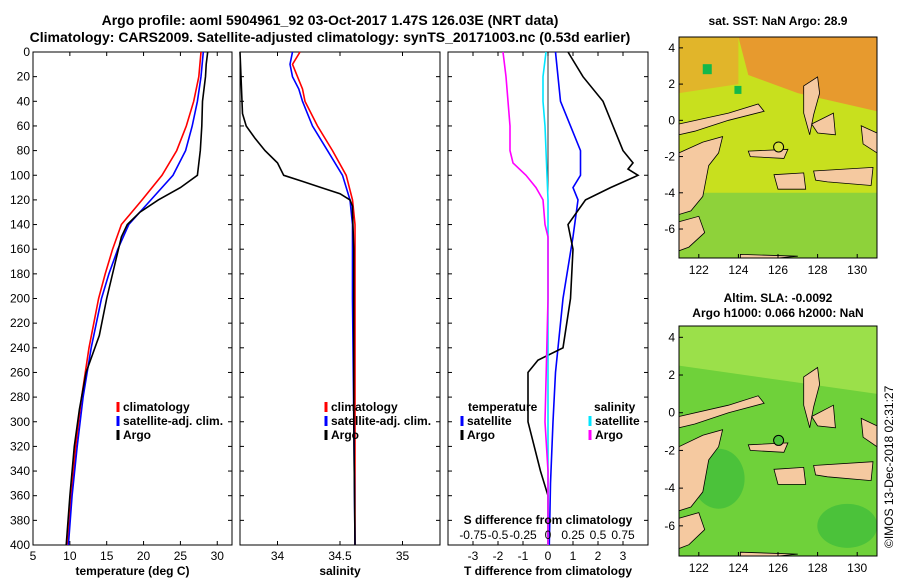 This screenshot has height=580, width=900. I want to click on depth-tick-label: 320, so click(20, 446).